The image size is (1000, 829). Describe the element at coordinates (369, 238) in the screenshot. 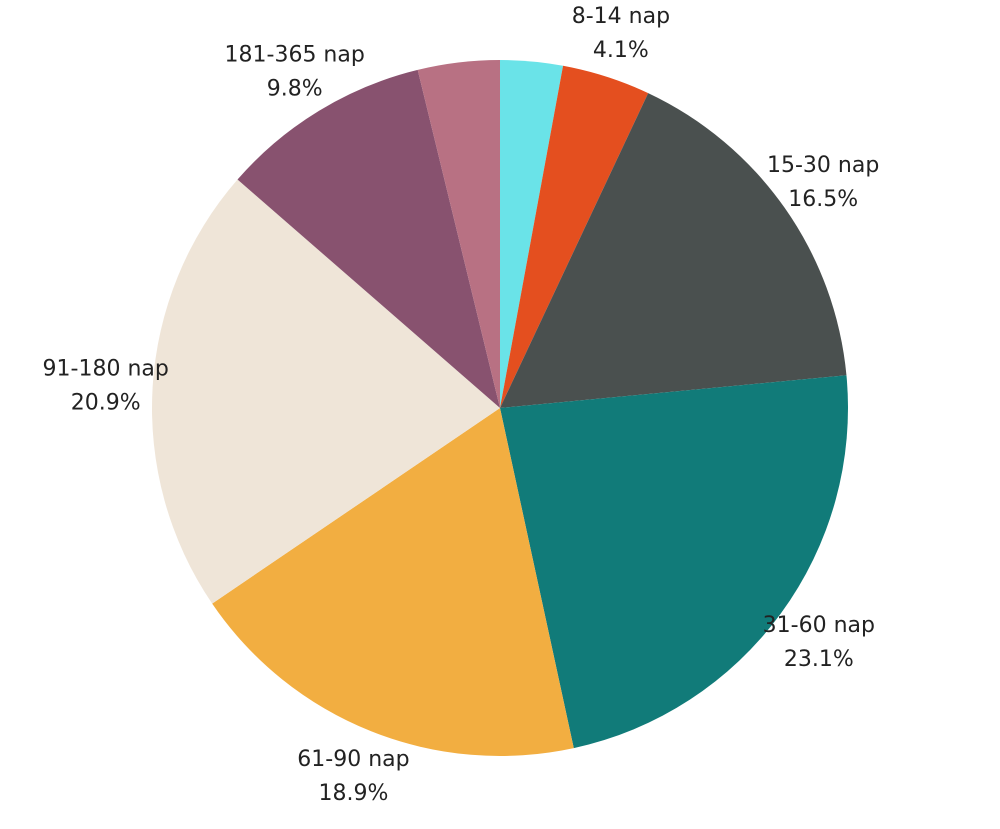

I see `pie-slice-181-365-nap` at that location.